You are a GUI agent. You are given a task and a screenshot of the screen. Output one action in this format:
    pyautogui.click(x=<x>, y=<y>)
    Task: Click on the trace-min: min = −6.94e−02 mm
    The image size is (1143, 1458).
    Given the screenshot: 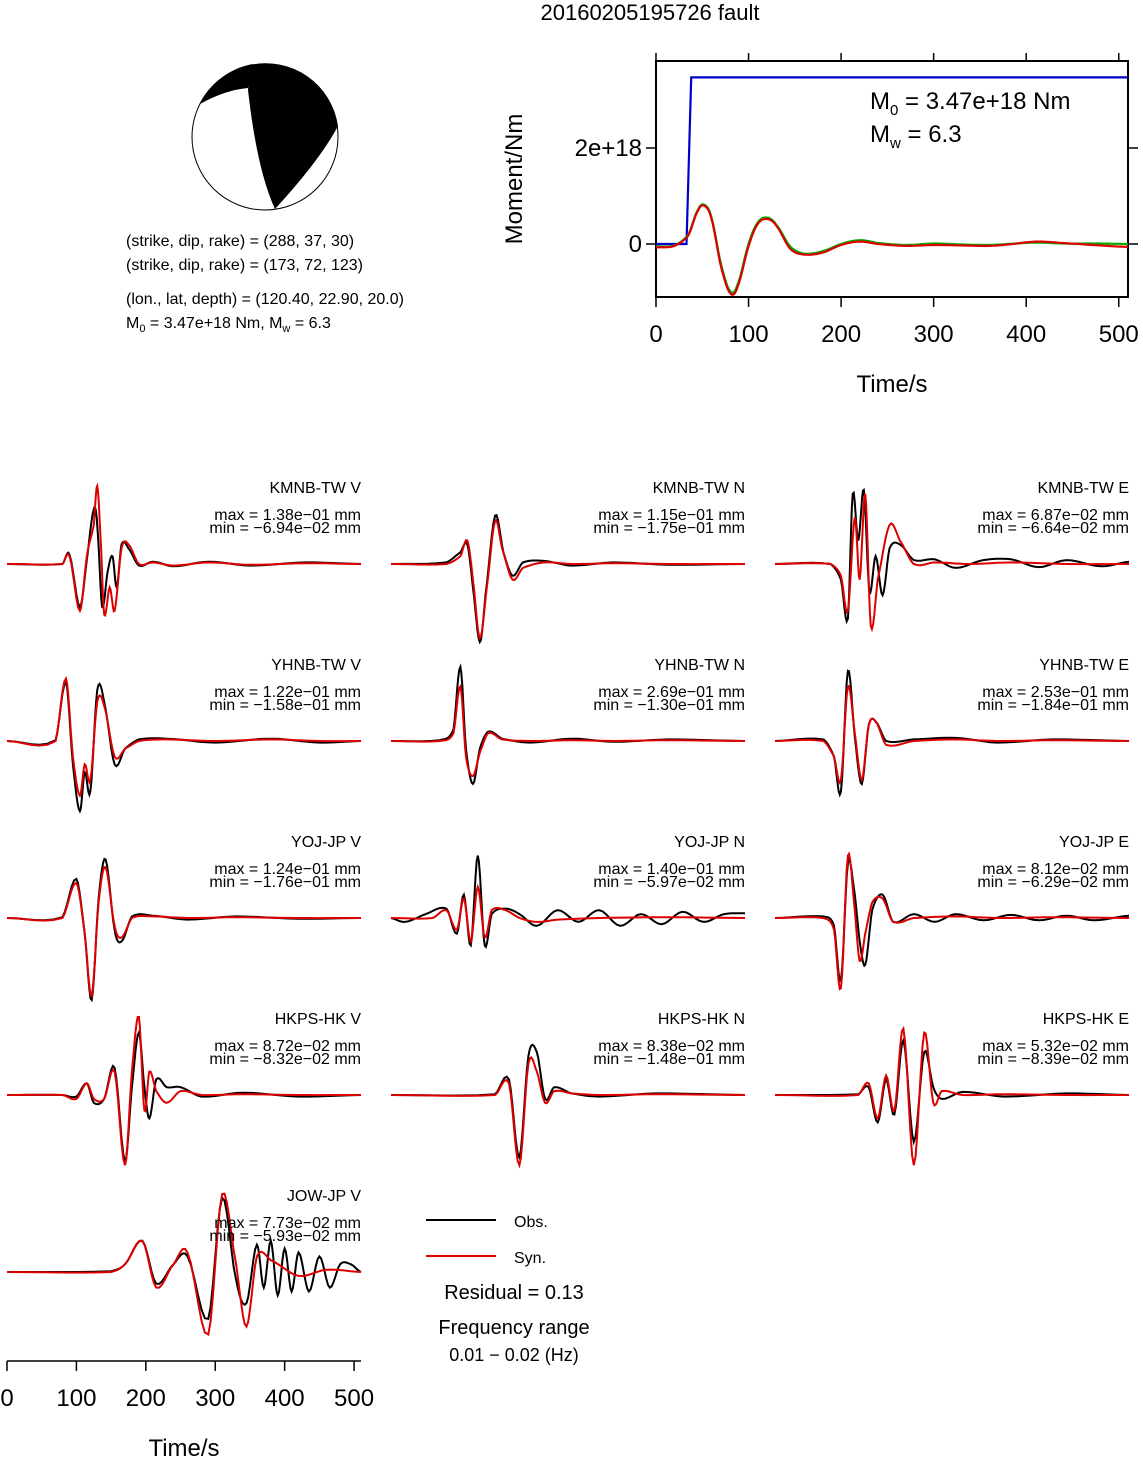 What is the action you would take?
    pyautogui.click(x=285, y=528)
    